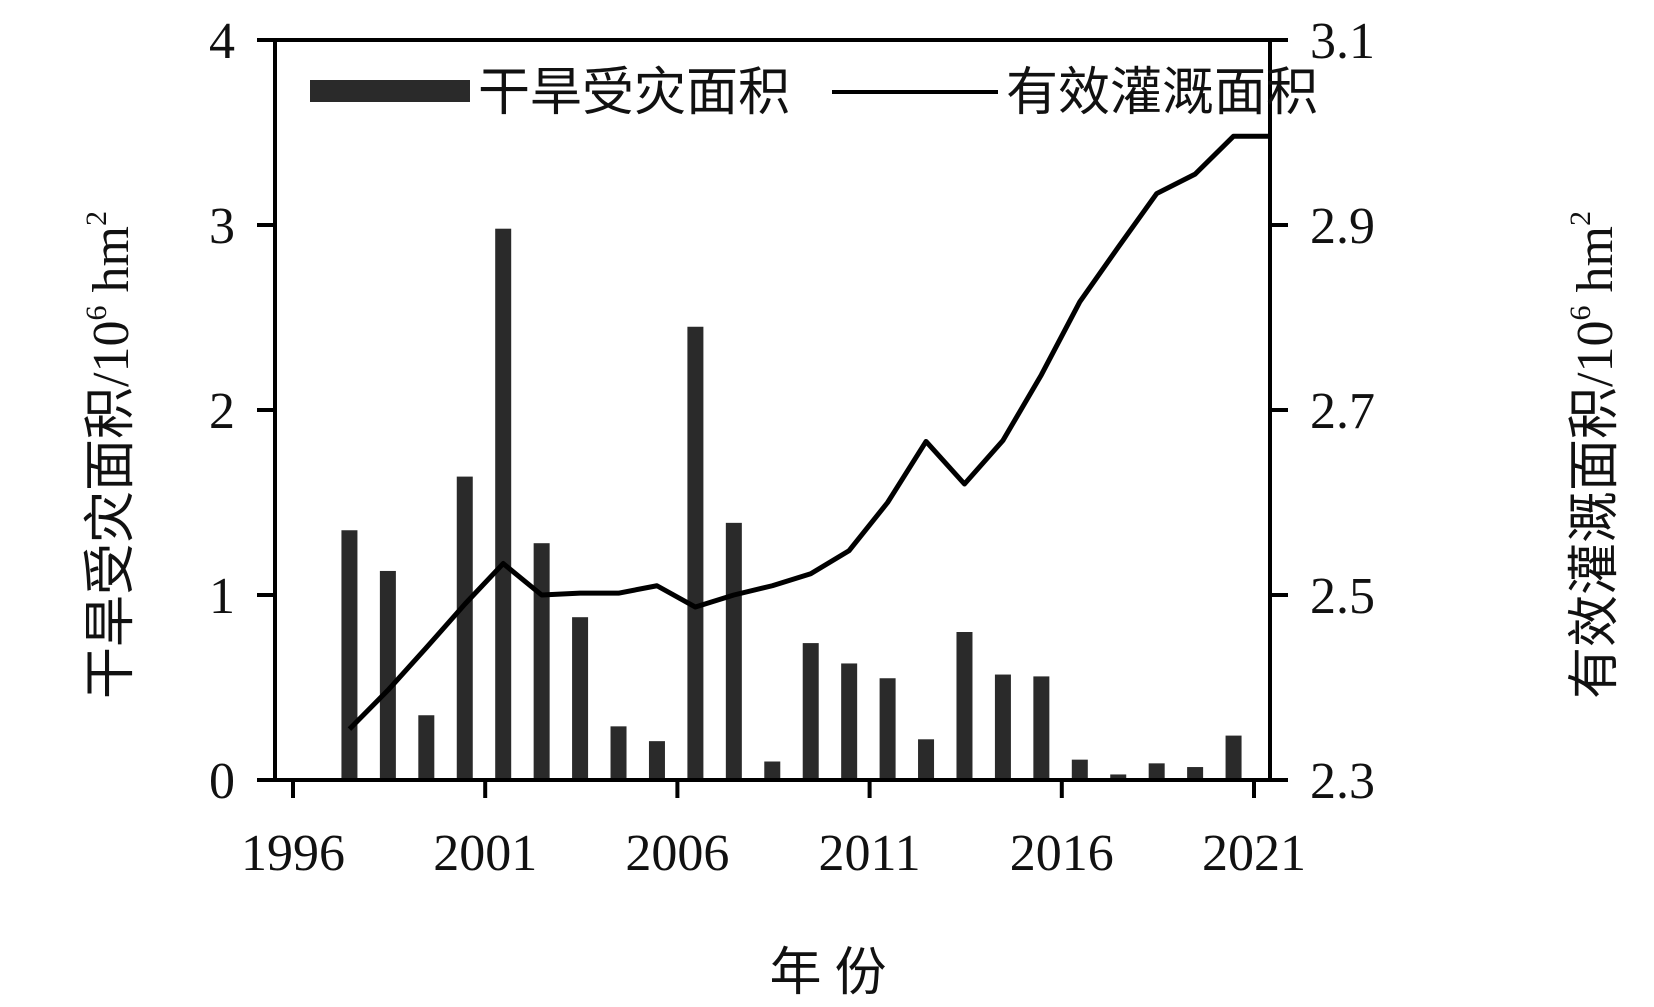 The height and width of the screenshot is (1007, 1654). I want to click on right-y-tick-label-2.9: 2.9, so click(1342, 226).